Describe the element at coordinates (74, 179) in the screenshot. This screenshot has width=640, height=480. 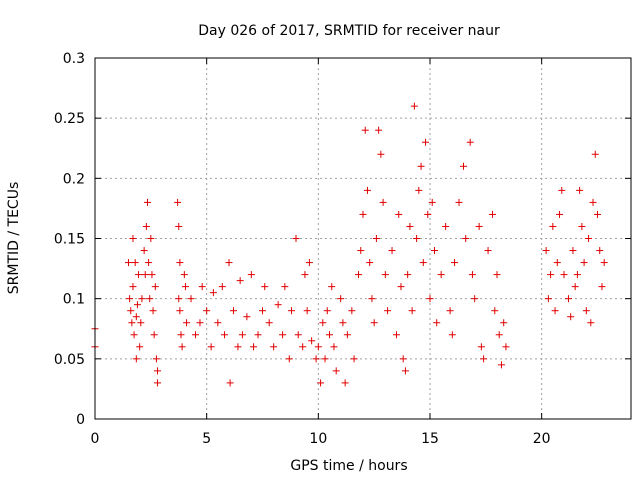
I see `y-tick-label: 0.2` at that location.